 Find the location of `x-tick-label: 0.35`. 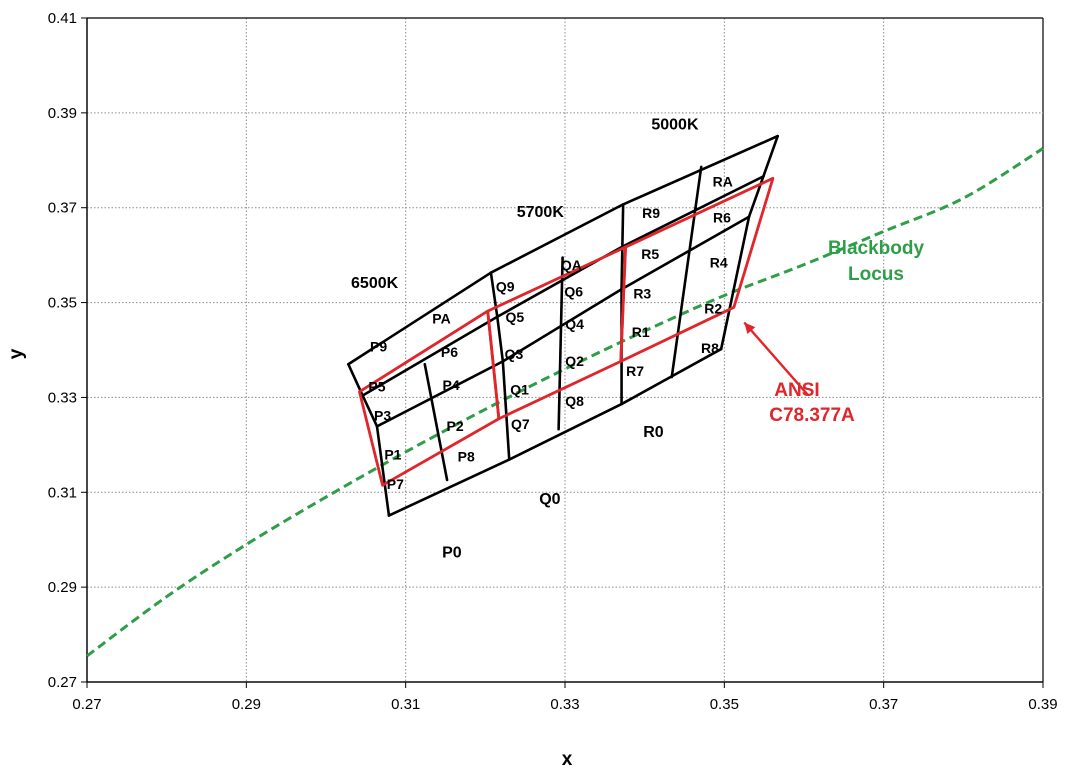

x-tick-label: 0.35 is located at coordinates (724, 704).